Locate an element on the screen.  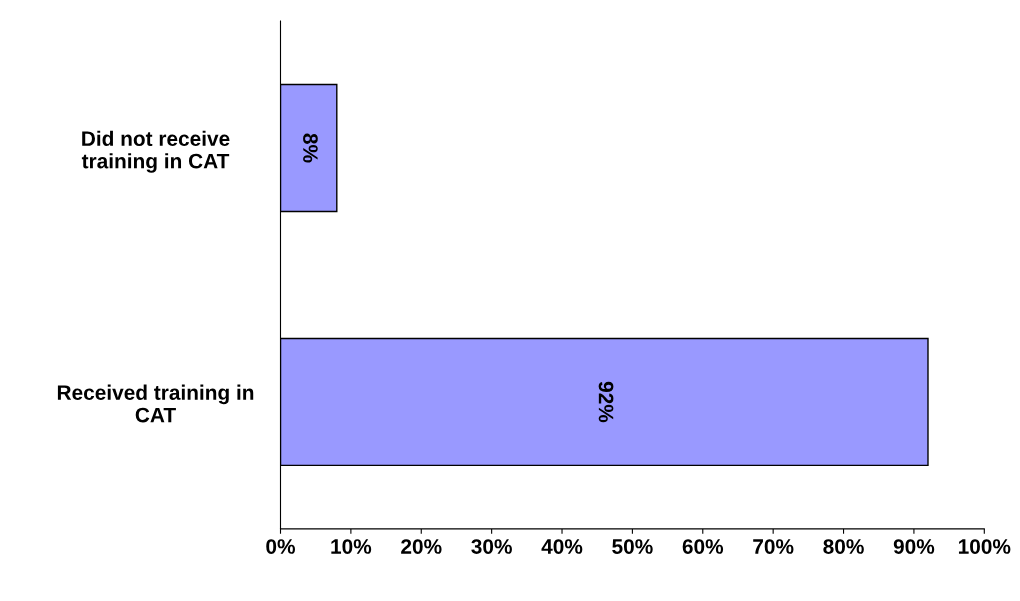
y-tick-label: Received training in CAT is located at coordinates (155, 403).